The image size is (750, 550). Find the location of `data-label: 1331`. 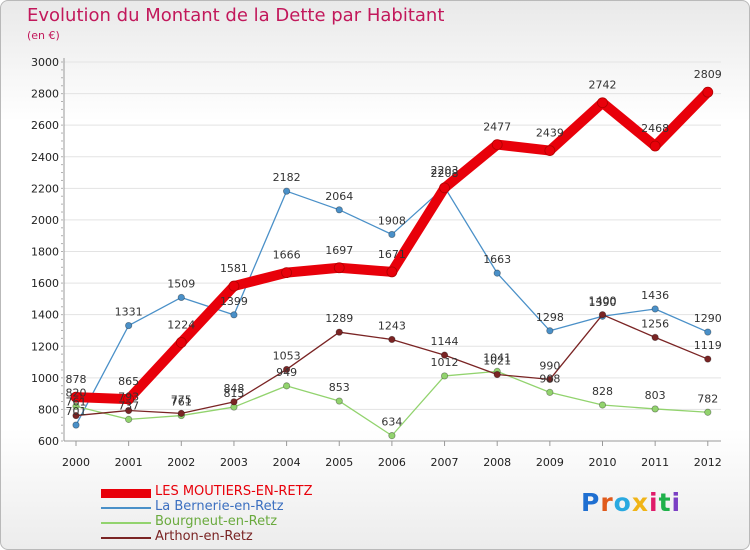

data-label: 1331 is located at coordinates (129, 312).